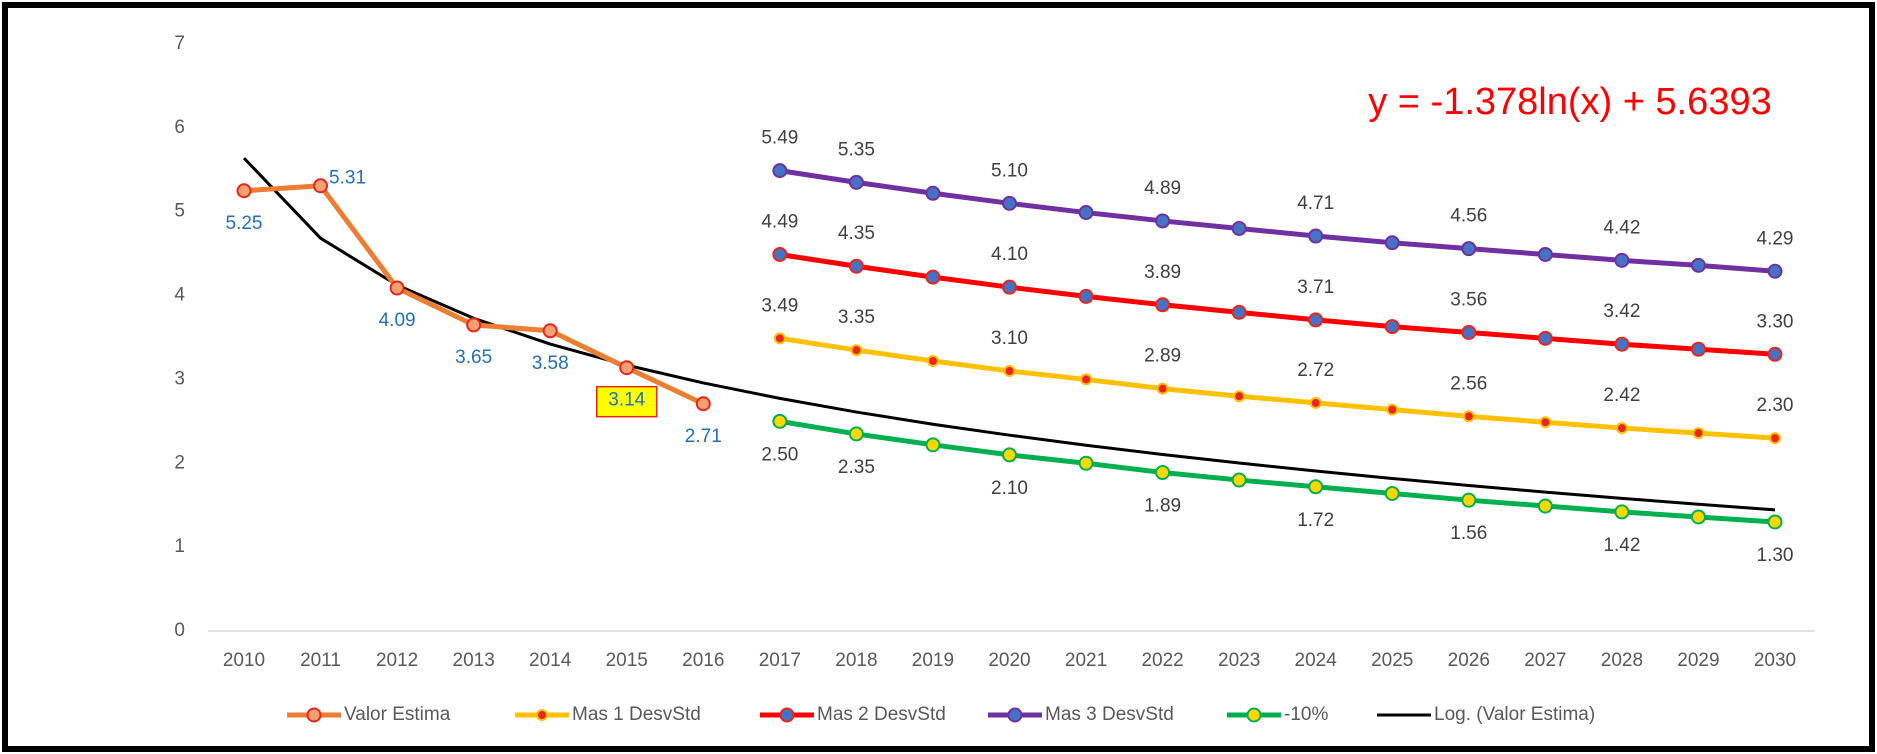 The width and height of the screenshot is (1877, 754). Describe the element at coordinates (1315, 203) in the screenshot. I see `data-label: 4.71` at that location.